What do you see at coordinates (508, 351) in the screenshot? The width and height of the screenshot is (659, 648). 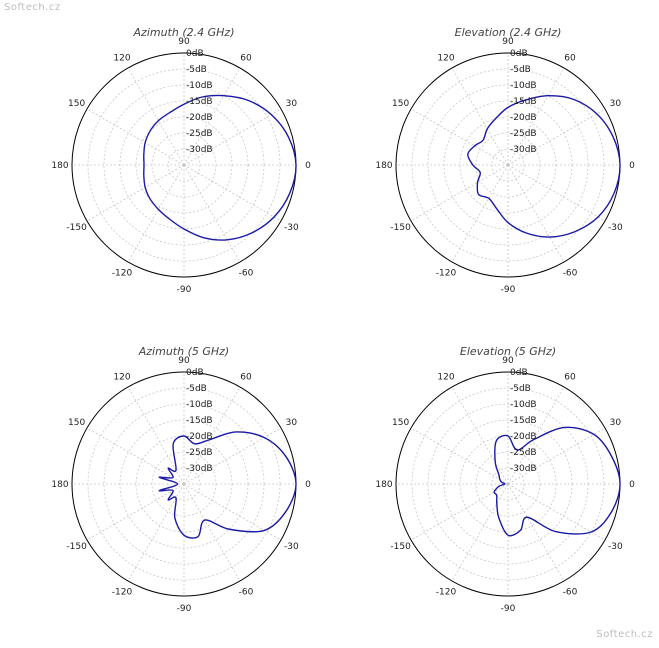 I see `chart-title: Elevation (5 GHz)` at bounding box center [508, 351].